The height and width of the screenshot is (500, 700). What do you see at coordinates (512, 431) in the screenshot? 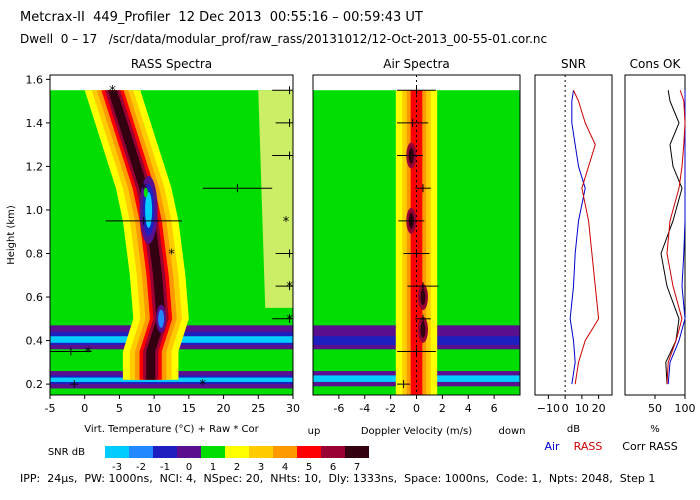
I see `air-x-label-down: down` at bounding box center [512, 431].